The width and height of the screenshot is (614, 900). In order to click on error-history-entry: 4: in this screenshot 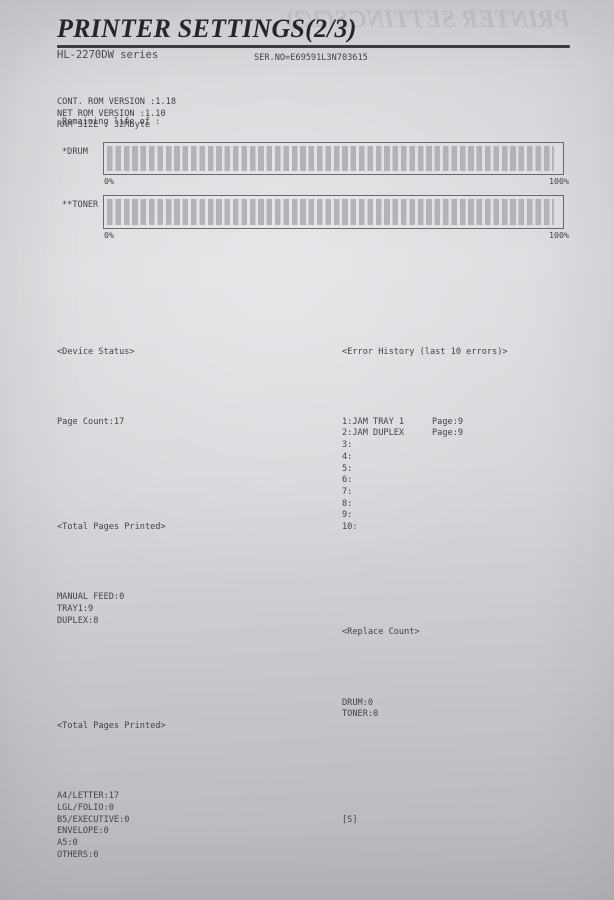, I will do `click(469, 458)`.